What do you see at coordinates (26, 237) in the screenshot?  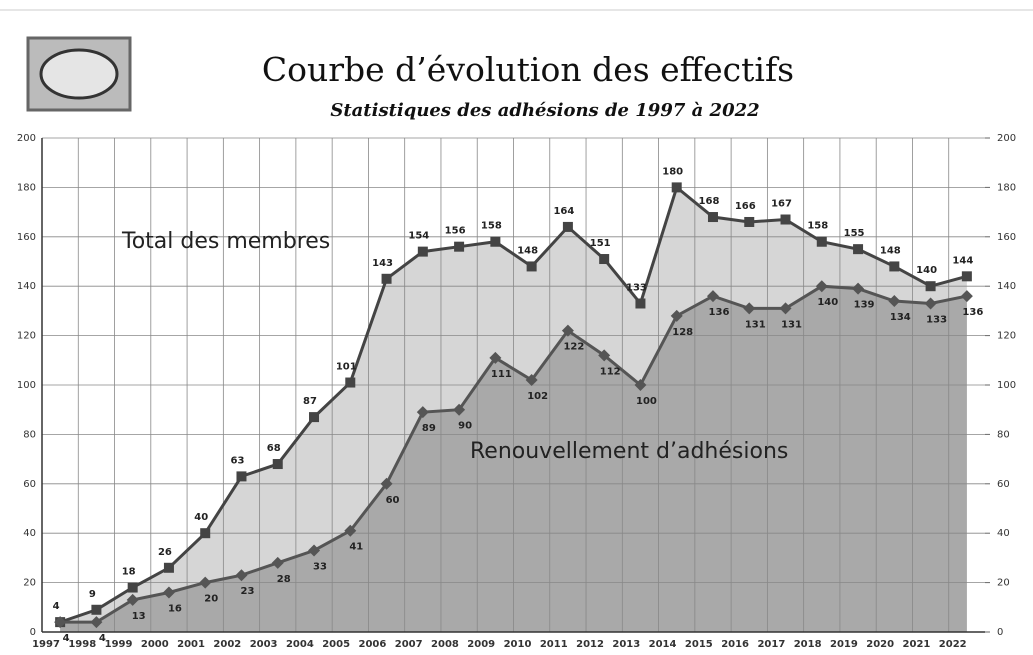 I see `y-tick-label: 160` at bounding box center [26, 237].